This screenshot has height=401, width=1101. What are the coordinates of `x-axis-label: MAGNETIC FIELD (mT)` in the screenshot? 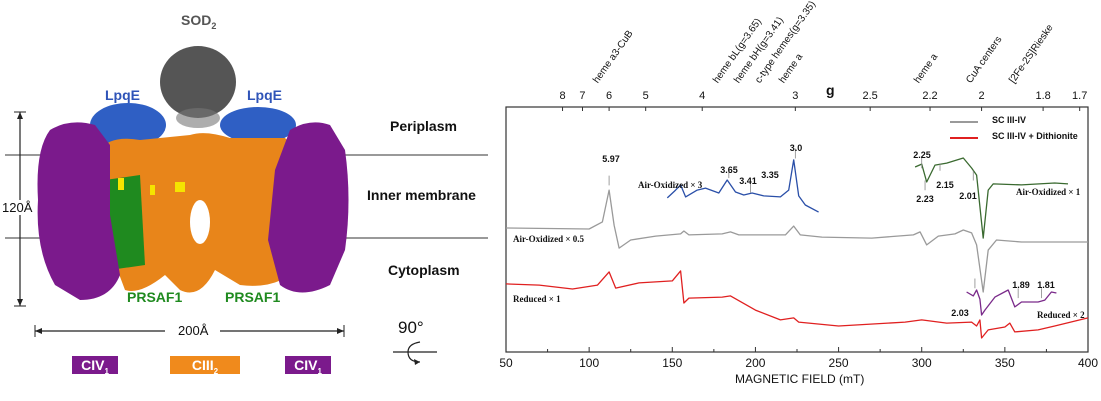 It's located at (800, 379).